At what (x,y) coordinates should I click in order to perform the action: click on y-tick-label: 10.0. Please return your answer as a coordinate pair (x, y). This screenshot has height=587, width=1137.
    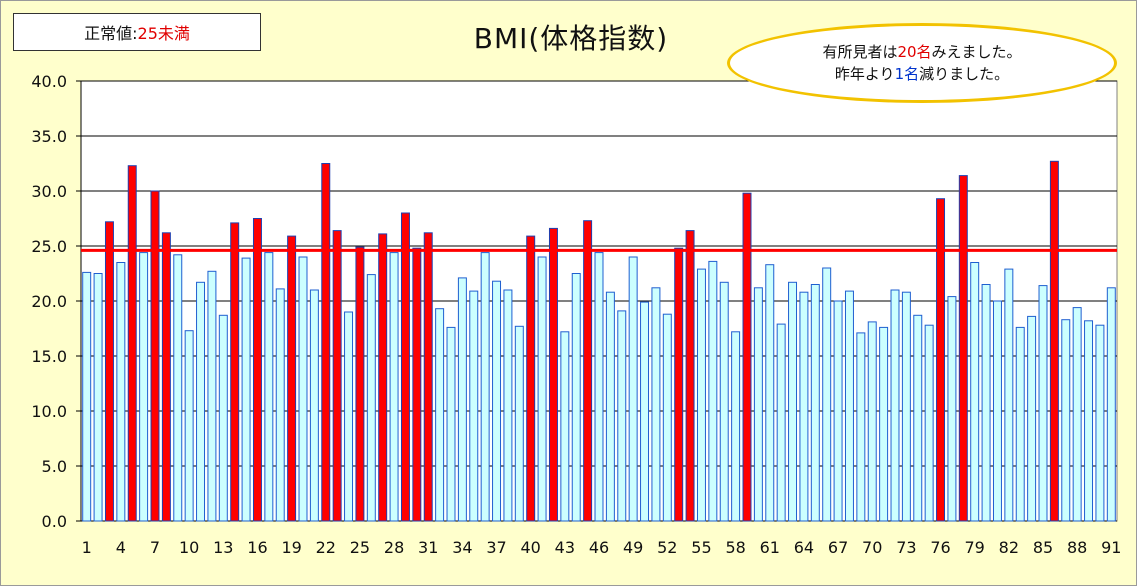
    Looking at the image, I should click on (49, 411).